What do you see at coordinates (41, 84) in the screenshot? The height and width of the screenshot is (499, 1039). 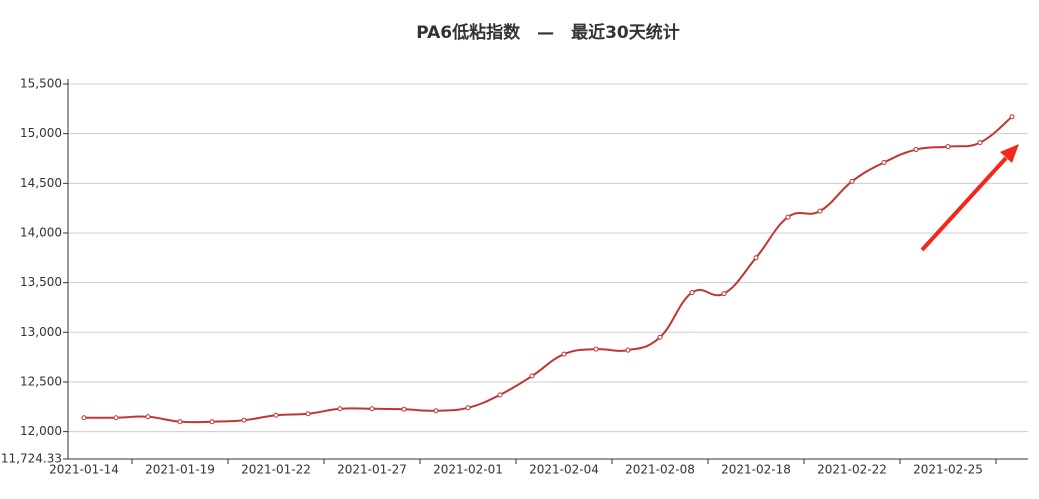 I see `y-tick-label: 15,500` at bounding box center [41, 84].